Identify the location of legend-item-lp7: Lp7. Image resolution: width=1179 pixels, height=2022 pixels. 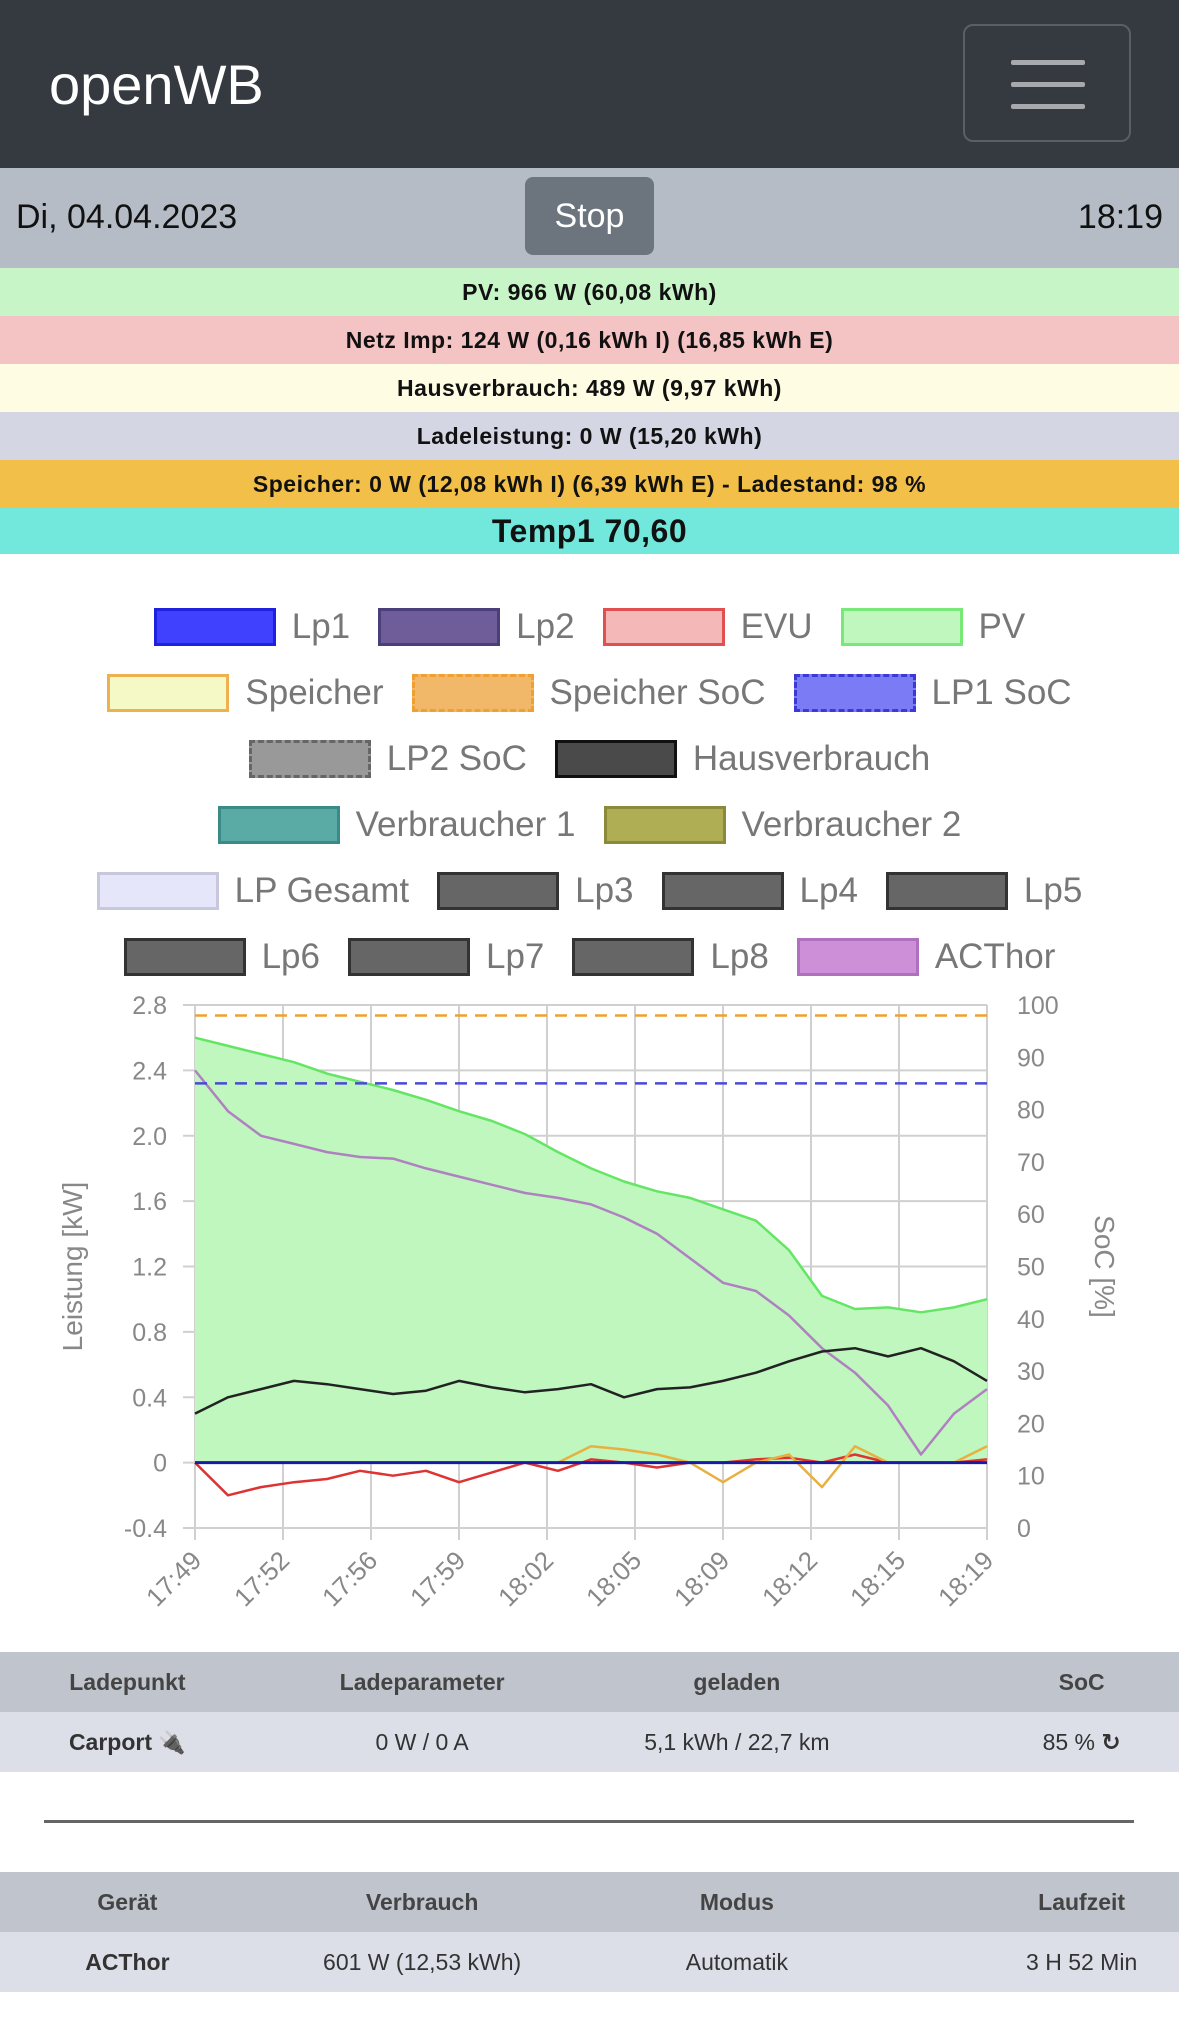
(446, 957).